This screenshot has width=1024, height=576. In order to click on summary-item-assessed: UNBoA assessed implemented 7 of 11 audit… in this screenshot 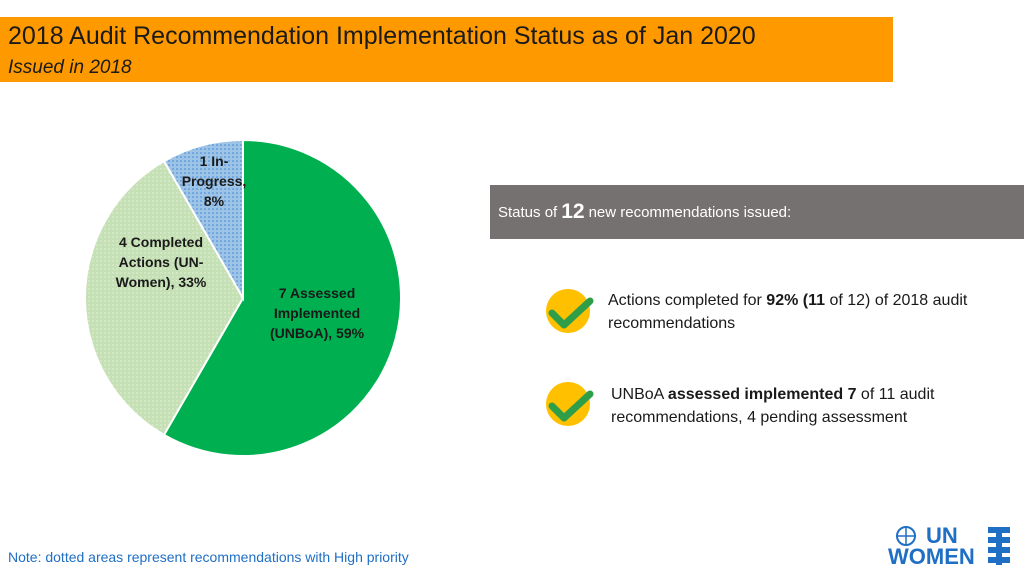, I will do `click(773, 406)`.